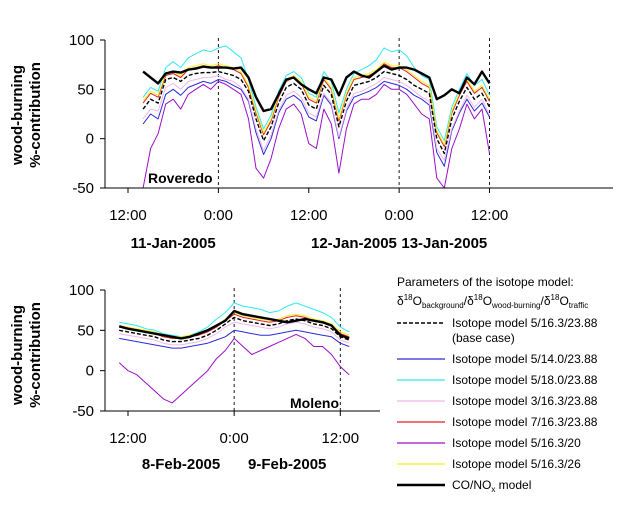  I want to click on axes, so click(242, 351).